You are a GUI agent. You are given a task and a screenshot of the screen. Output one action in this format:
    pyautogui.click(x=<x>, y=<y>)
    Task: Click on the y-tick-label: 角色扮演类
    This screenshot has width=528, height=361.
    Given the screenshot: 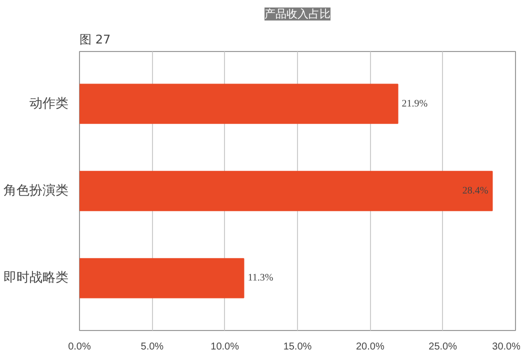 What is the action you would take?
    pyautogui.click(x=36, y=191)
    